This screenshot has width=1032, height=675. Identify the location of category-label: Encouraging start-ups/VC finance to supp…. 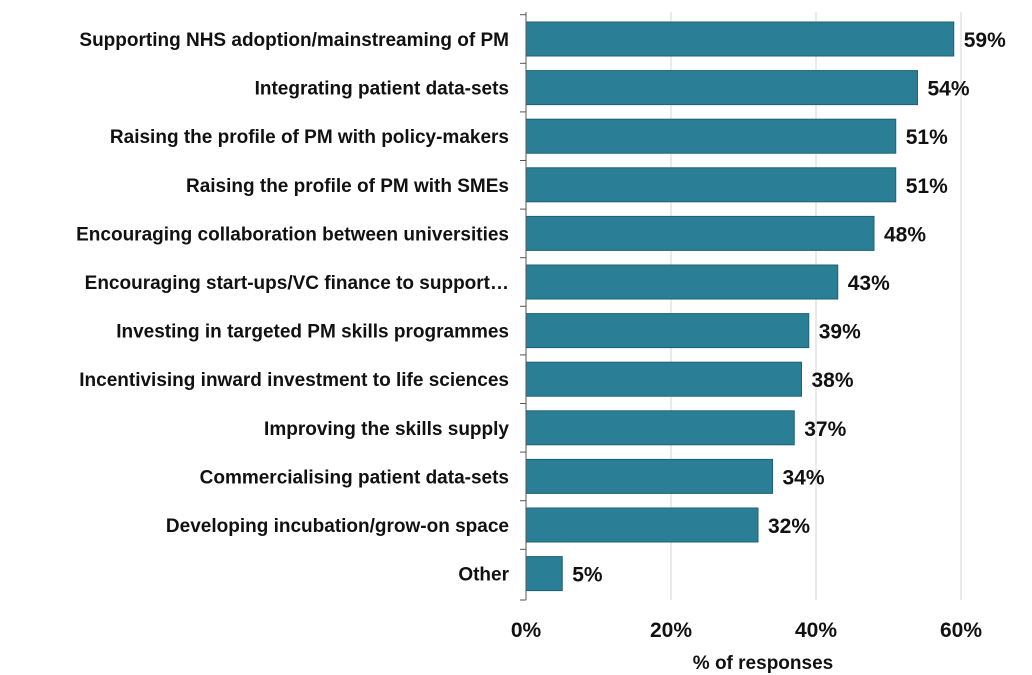
(297, 283).